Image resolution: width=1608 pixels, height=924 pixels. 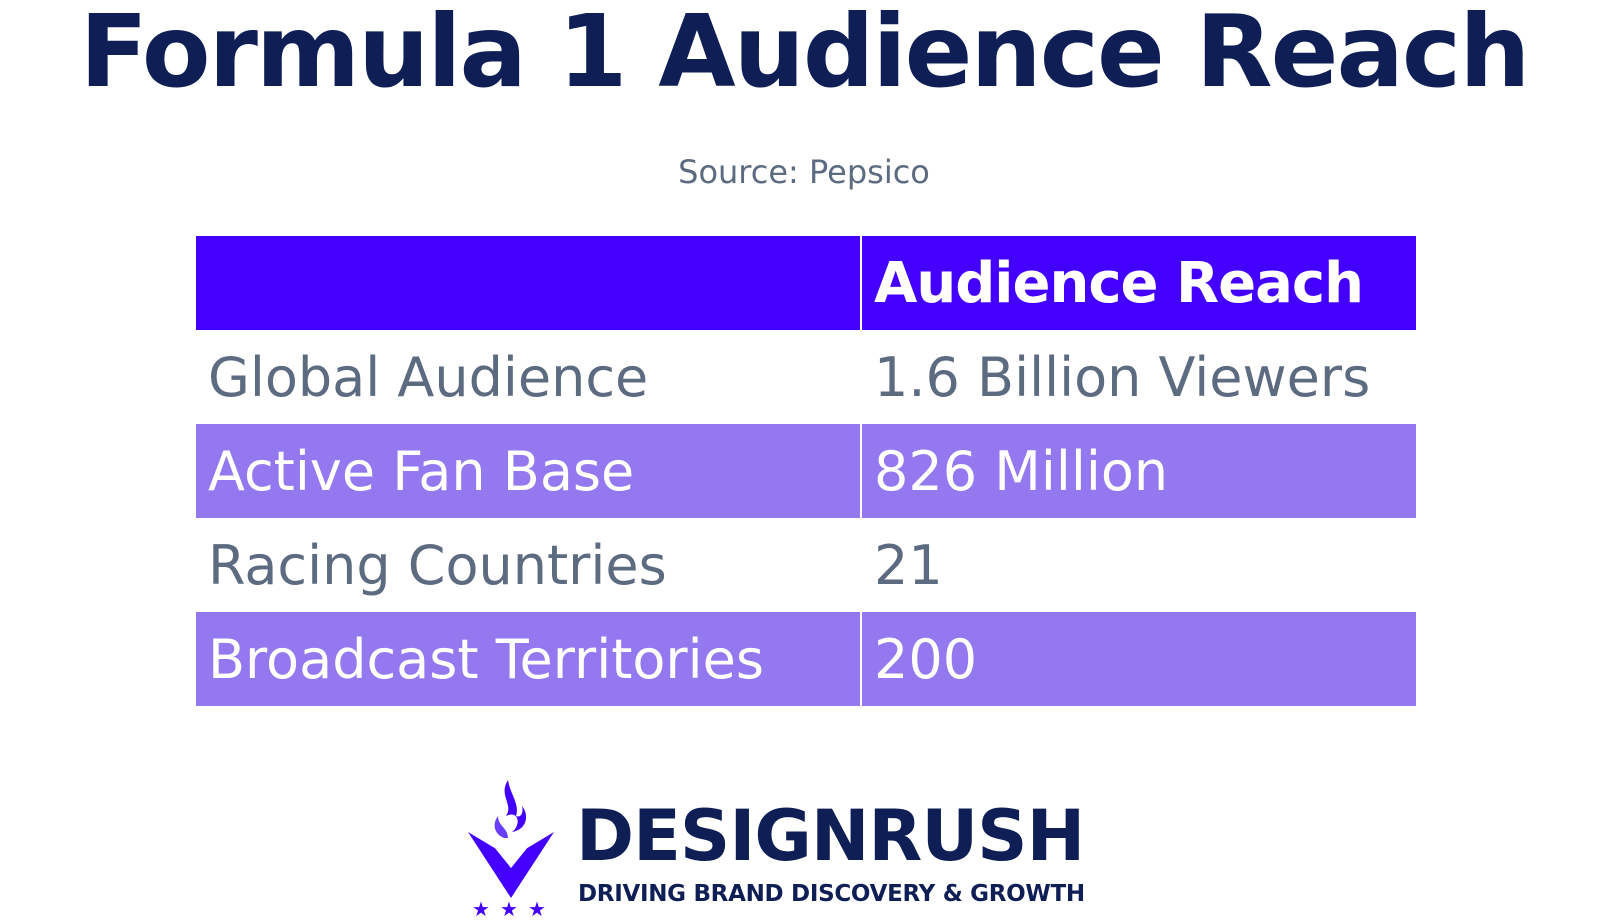 I want to click on header-cell-label, so click(x=528, y=283).